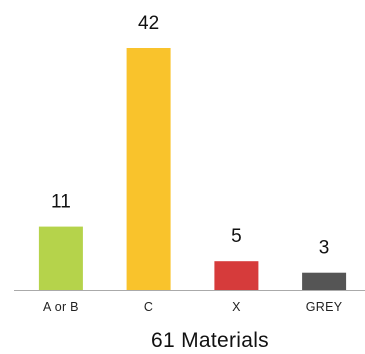 The width and height of the screenshot is (365, 354). Describe the element at coordinates (324, 248) in the screenshot. I see `data-label-grey: 3` at that location.